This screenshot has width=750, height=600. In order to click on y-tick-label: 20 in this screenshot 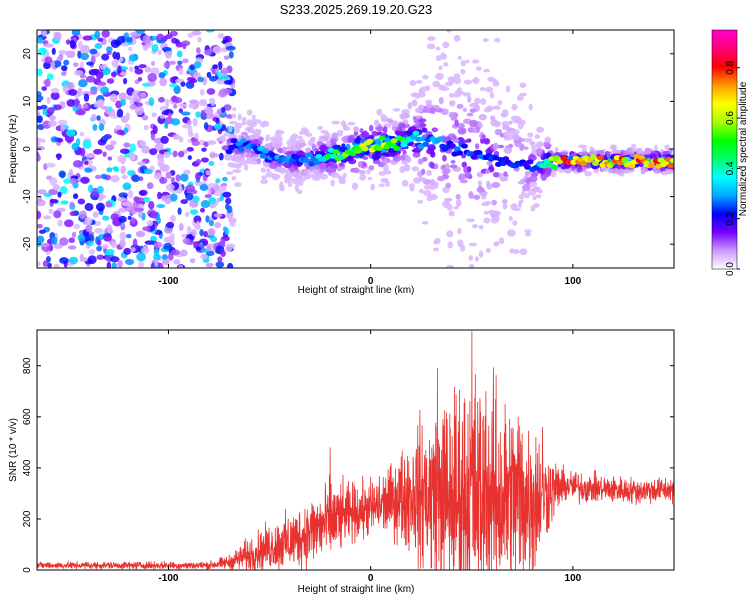, I will do `click(27, 54)`.